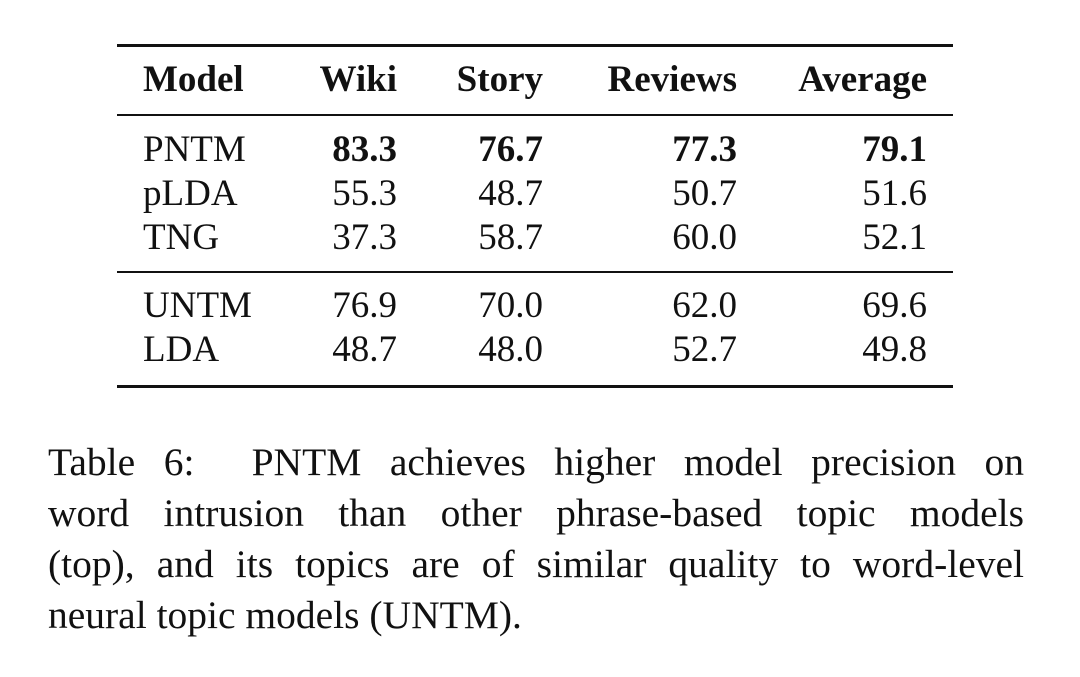  Describe the element at coordinates (535, 45) in the screenshot. I see `top-rule` at that location.